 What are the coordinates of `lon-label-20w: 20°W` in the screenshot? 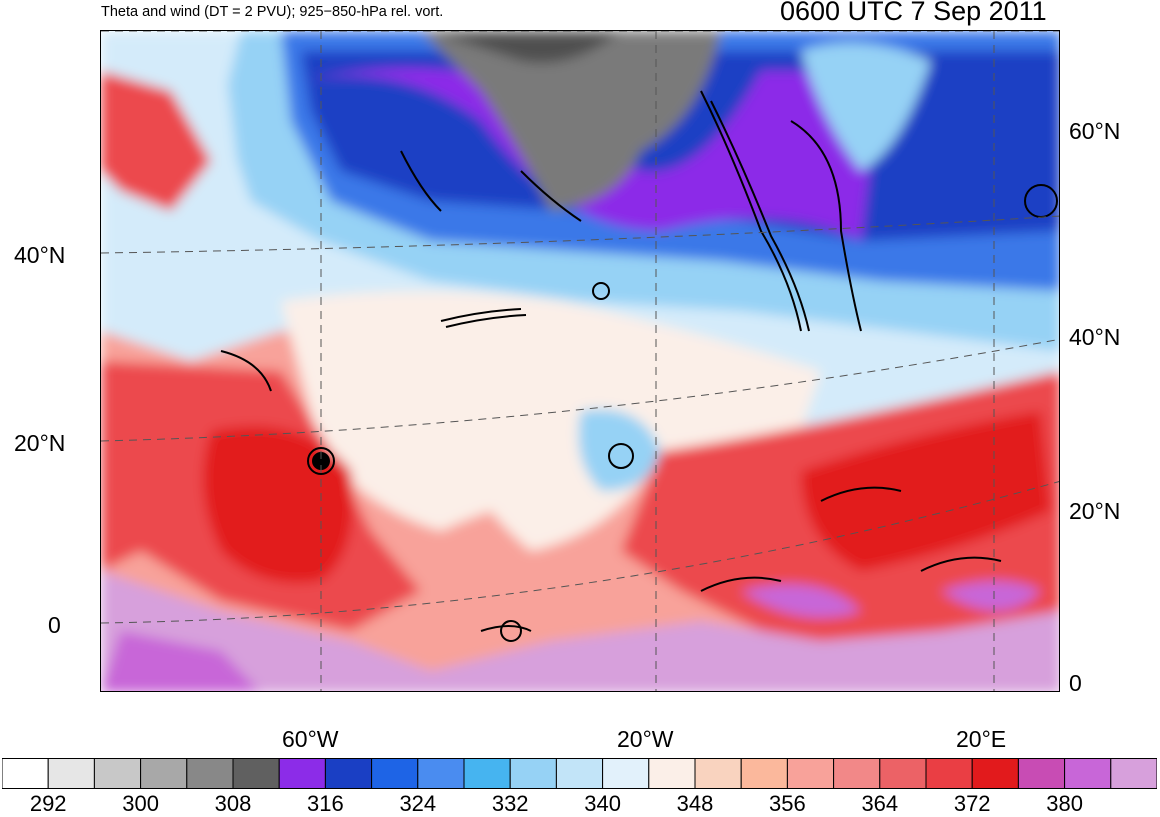 It's located at (645, 739).